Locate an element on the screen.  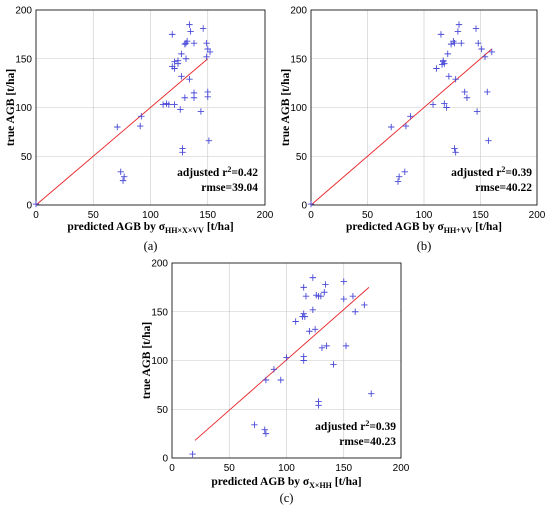
x-axis-label-subscript: HH+VV is located at coordinates (458, 230).